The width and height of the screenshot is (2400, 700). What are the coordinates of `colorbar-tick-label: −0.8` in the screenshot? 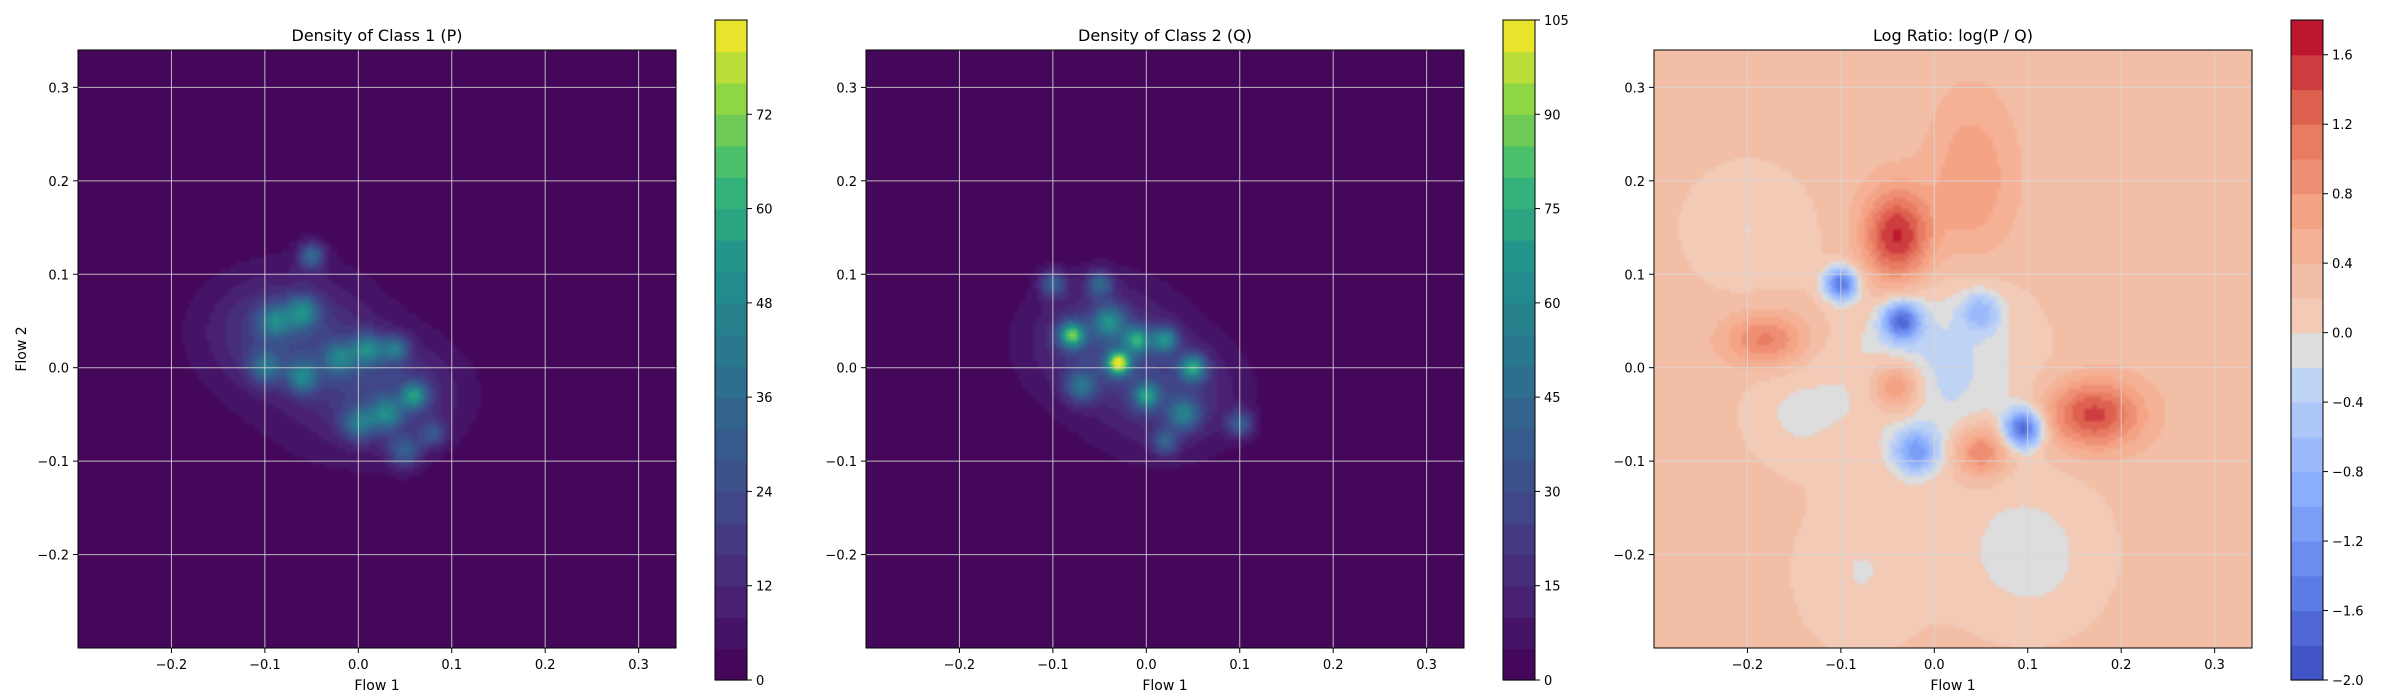 It's located at (2348, 473).